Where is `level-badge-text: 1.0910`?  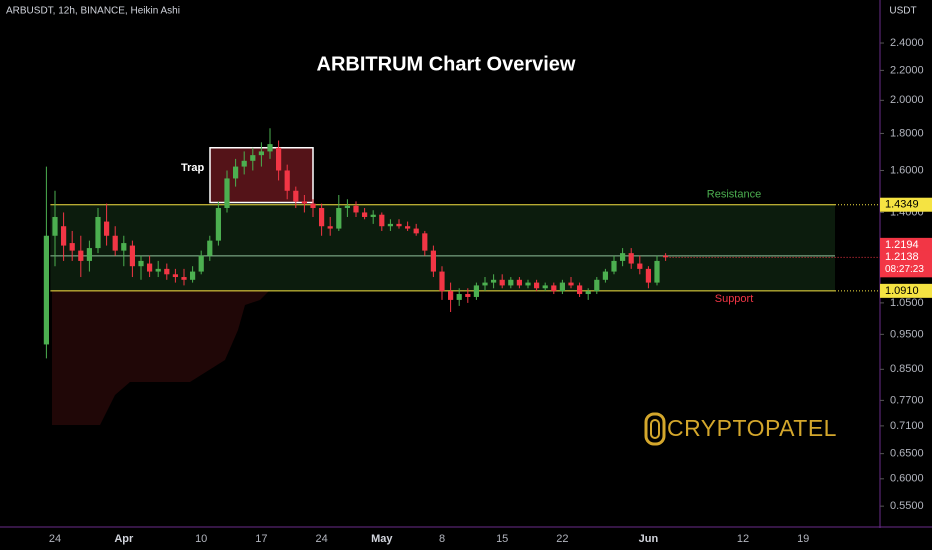 level-badge-text: 1.0910 is located at coordinates (902, 291).